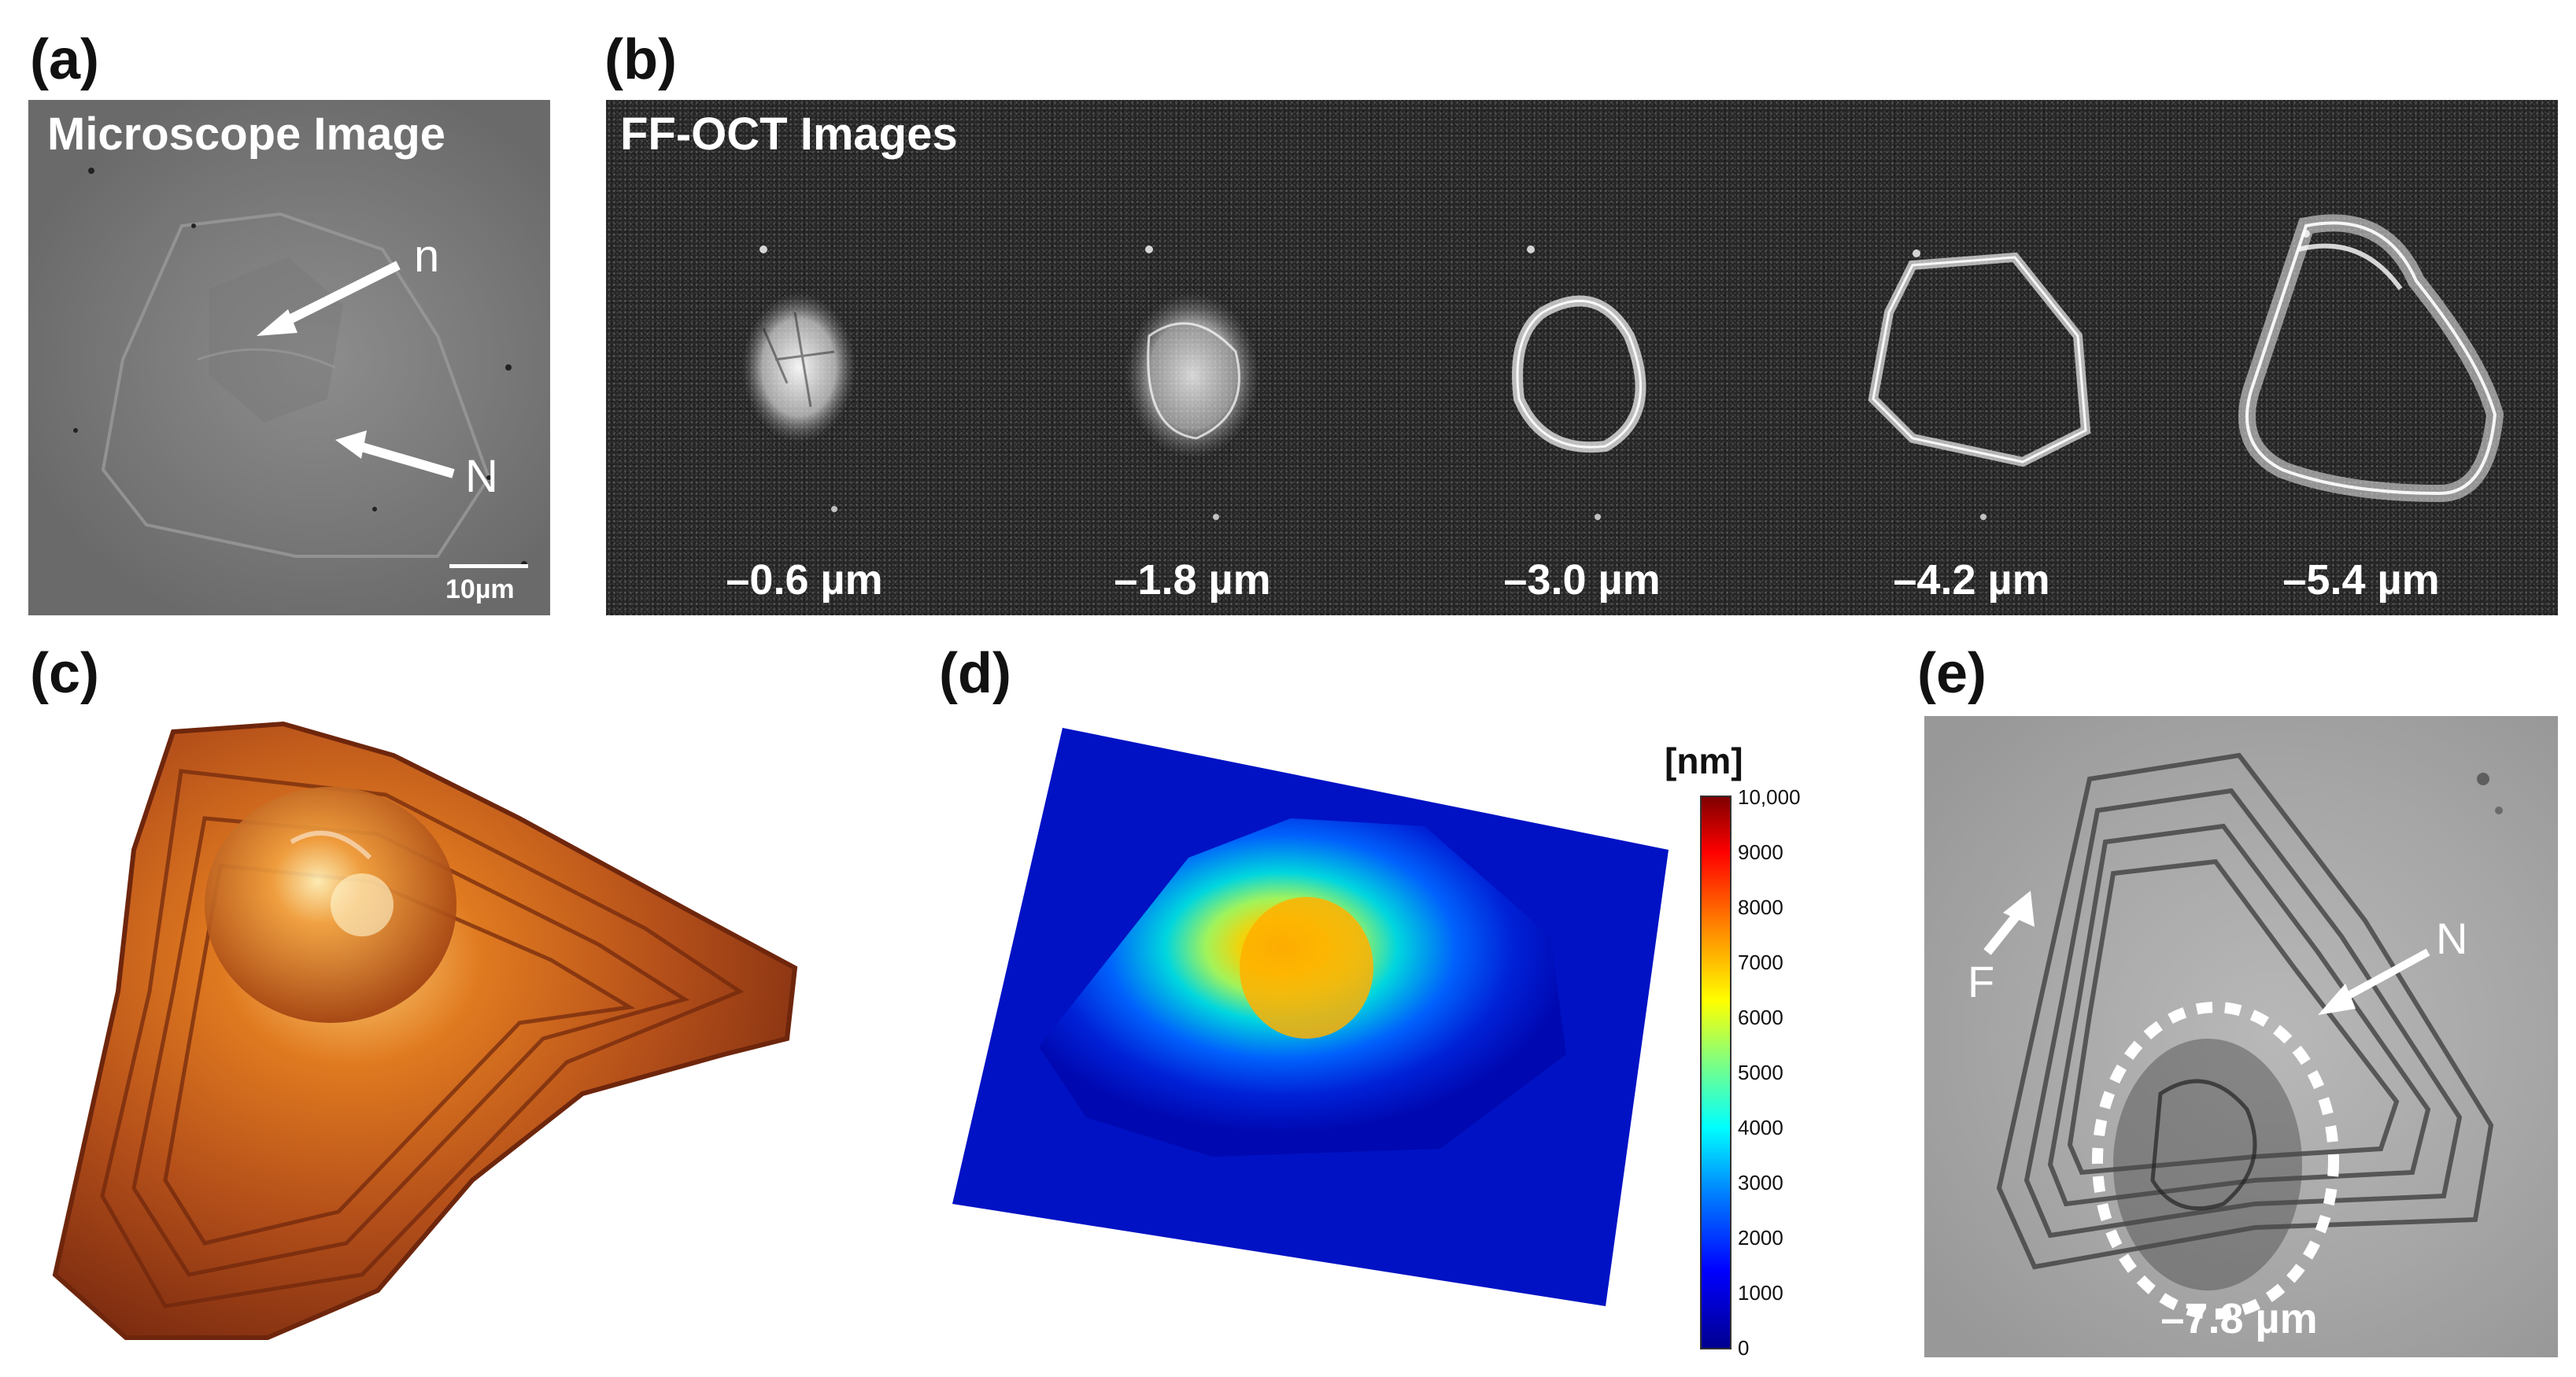  Describe the element at coordinates (64, 673) in the screenshot. I see `panel-c-label: (c)` at that location.